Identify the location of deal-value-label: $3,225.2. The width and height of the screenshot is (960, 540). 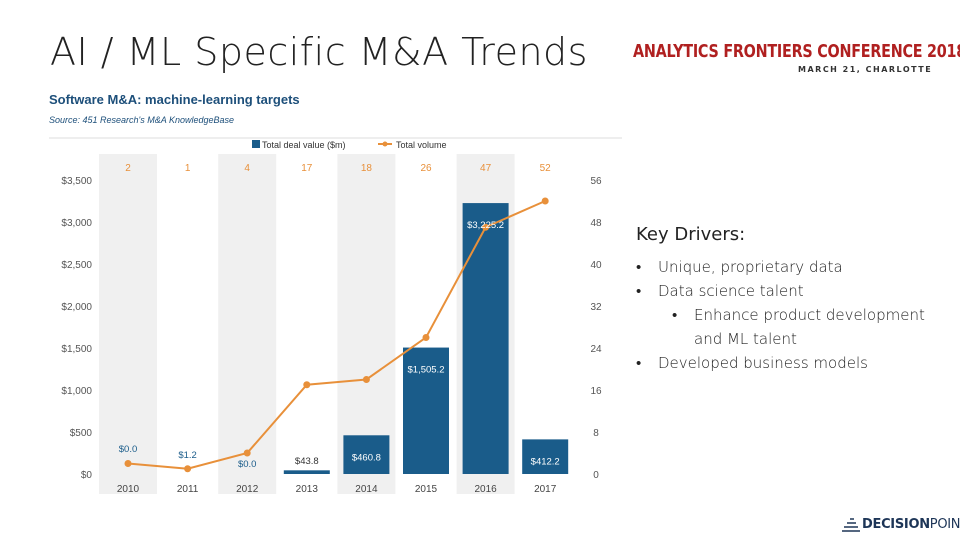
(485, 225).